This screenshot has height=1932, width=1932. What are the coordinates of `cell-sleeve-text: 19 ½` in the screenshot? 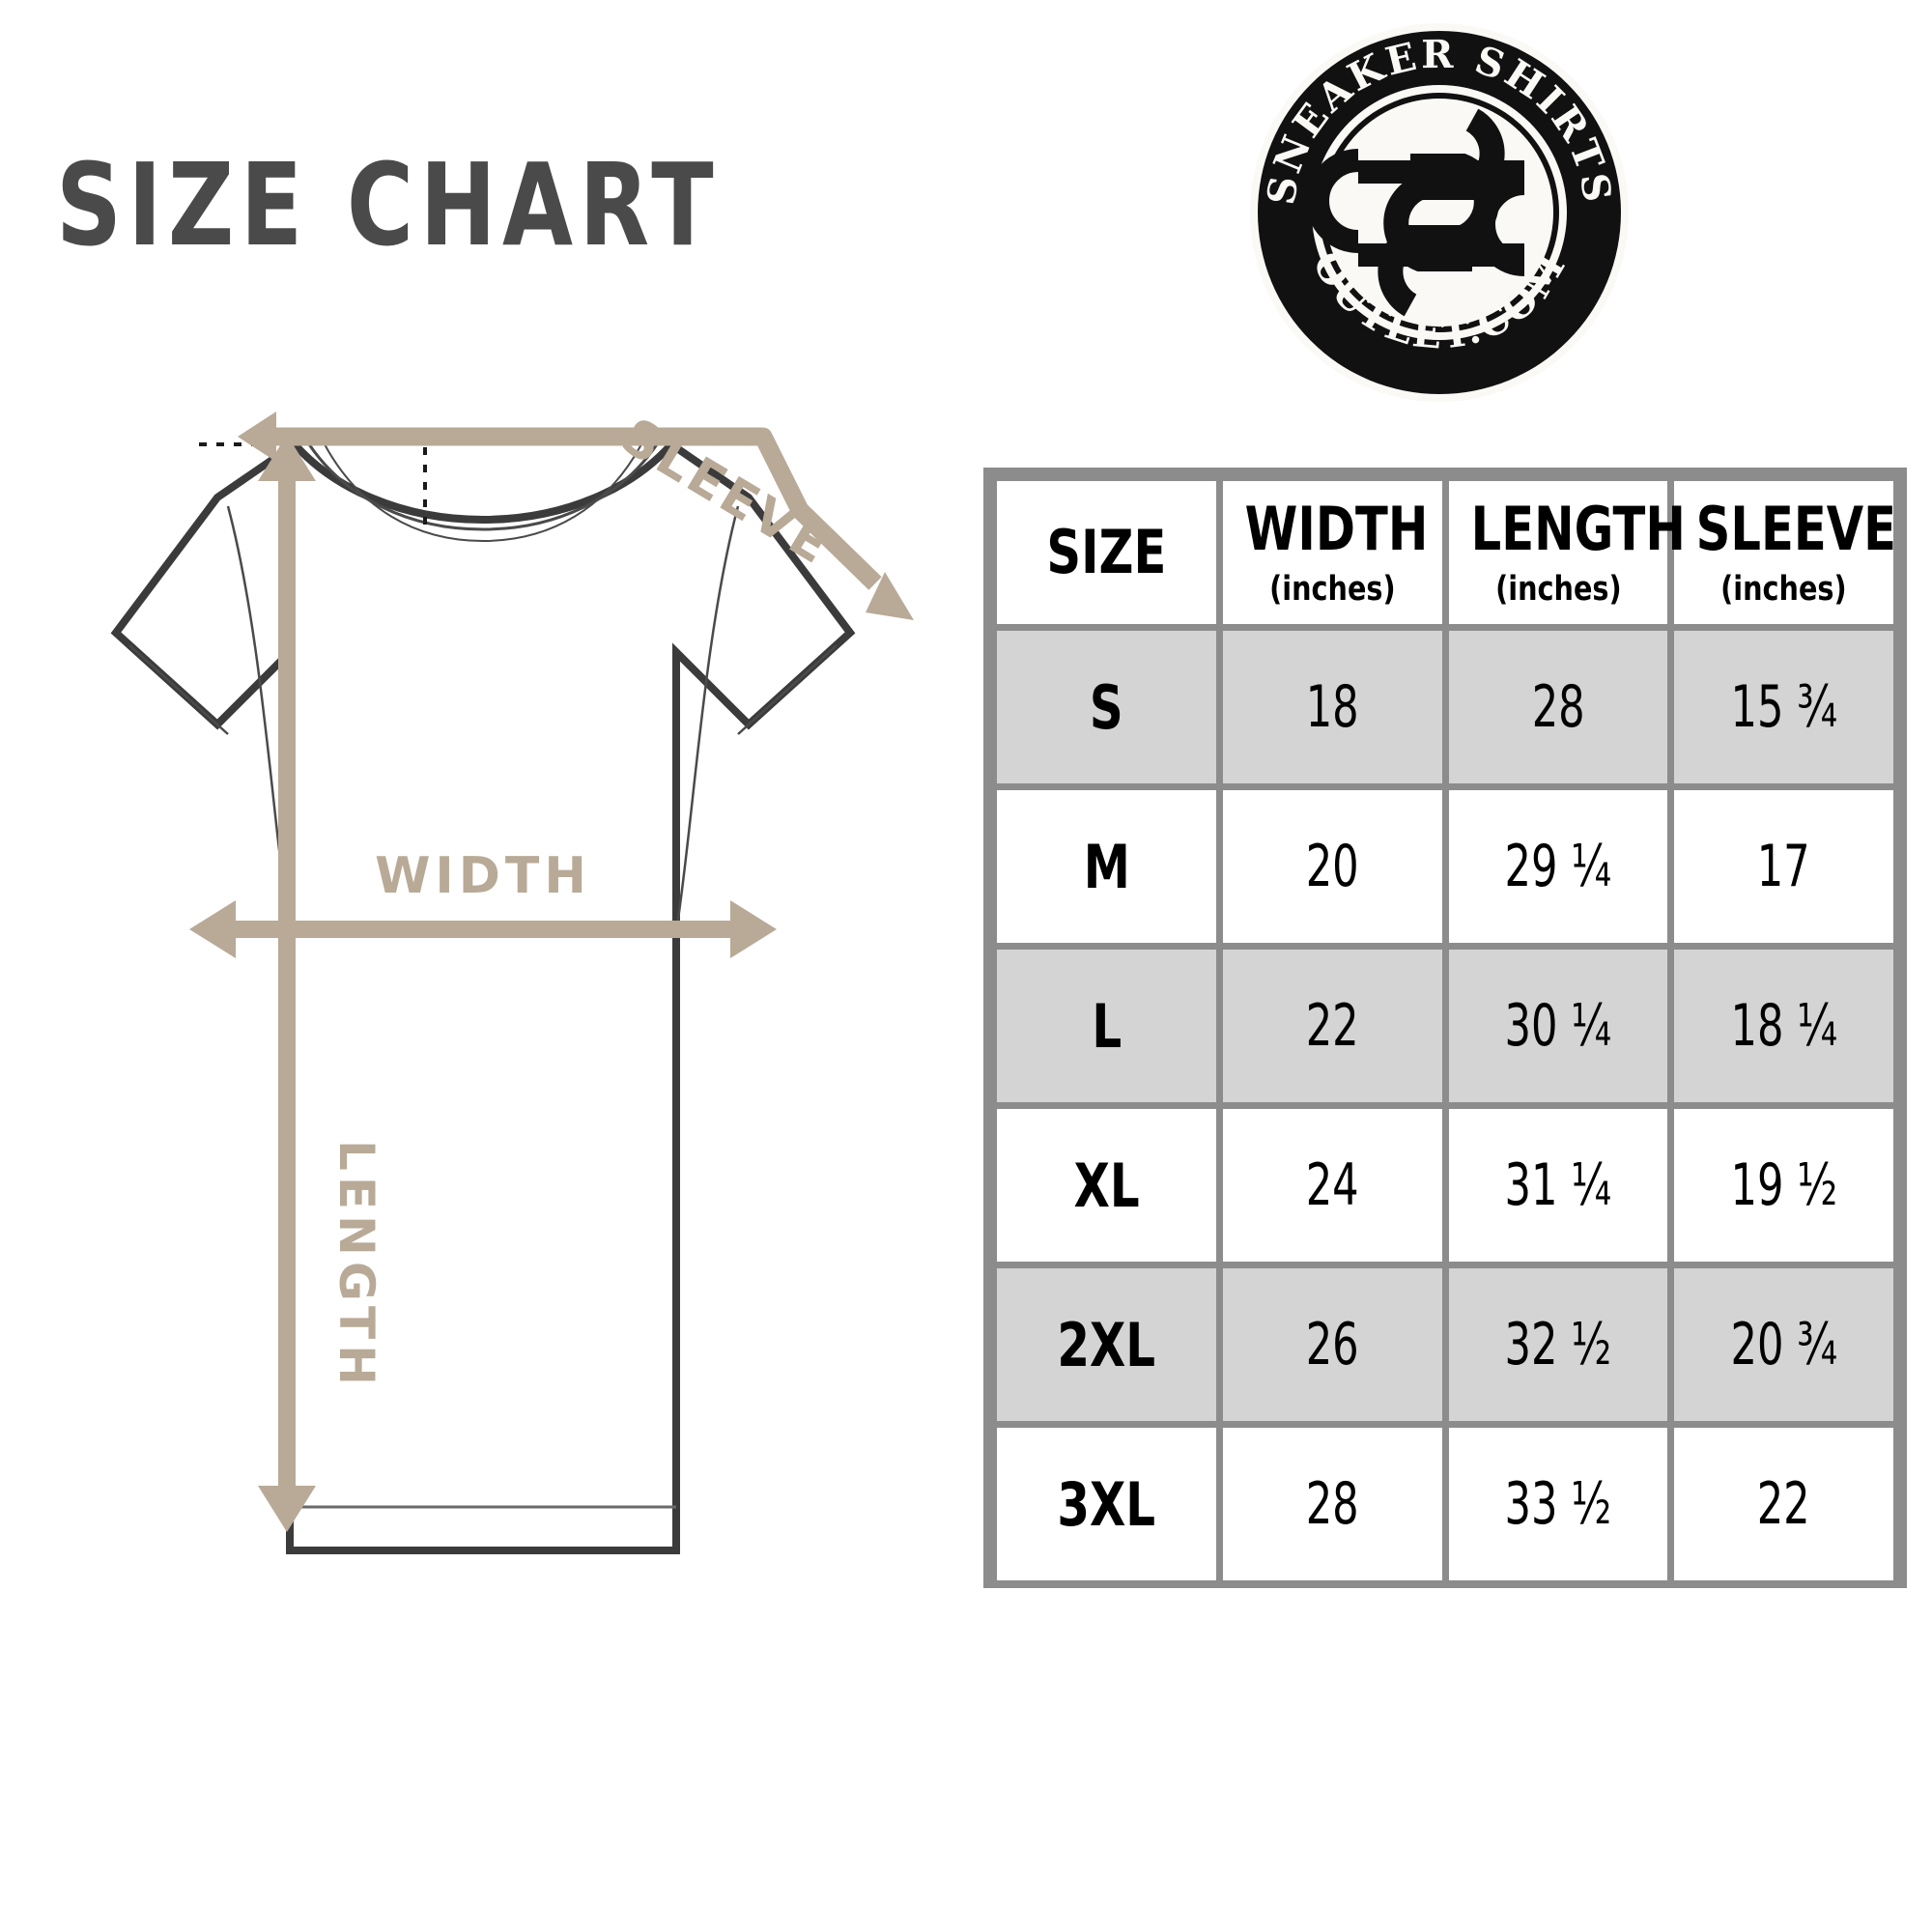 It's located at (1783, 1185).